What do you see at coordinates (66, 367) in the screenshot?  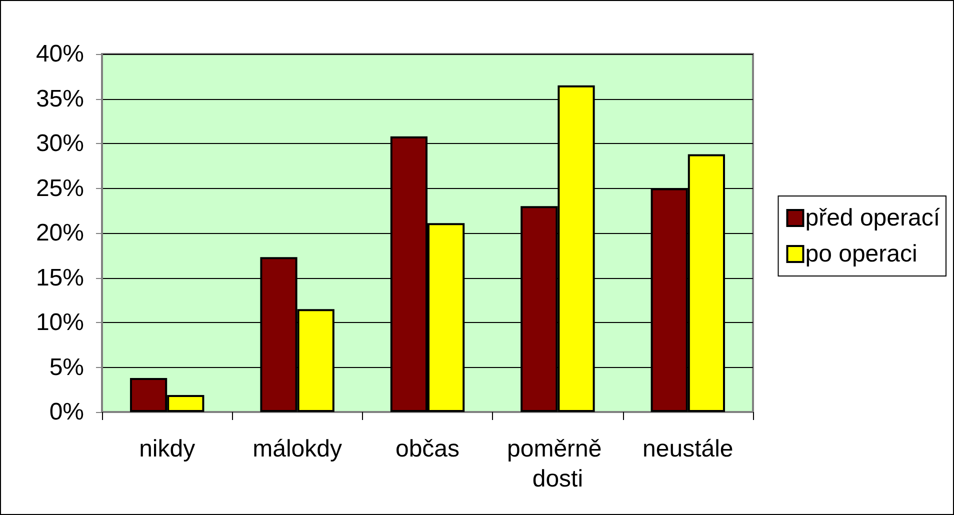 I see `y-tick-label: 5%` at bounding box center [66, 367].